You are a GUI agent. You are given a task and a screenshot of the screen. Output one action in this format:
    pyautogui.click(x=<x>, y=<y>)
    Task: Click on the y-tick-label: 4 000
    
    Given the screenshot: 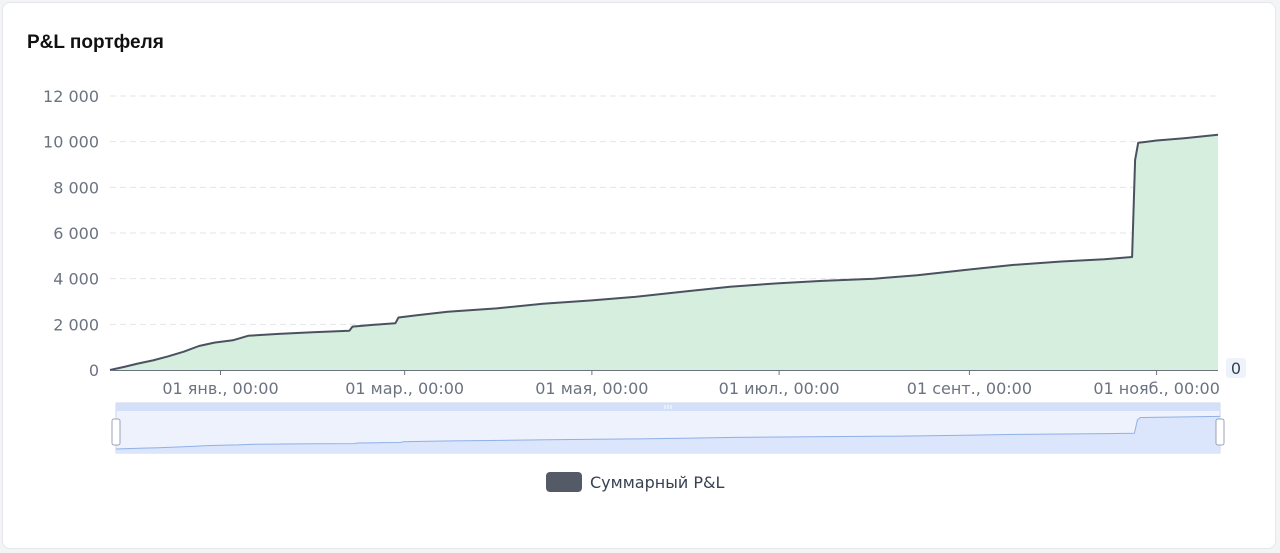 What is the action you would take?
    pyautogui.click(x=76, y=279)
    